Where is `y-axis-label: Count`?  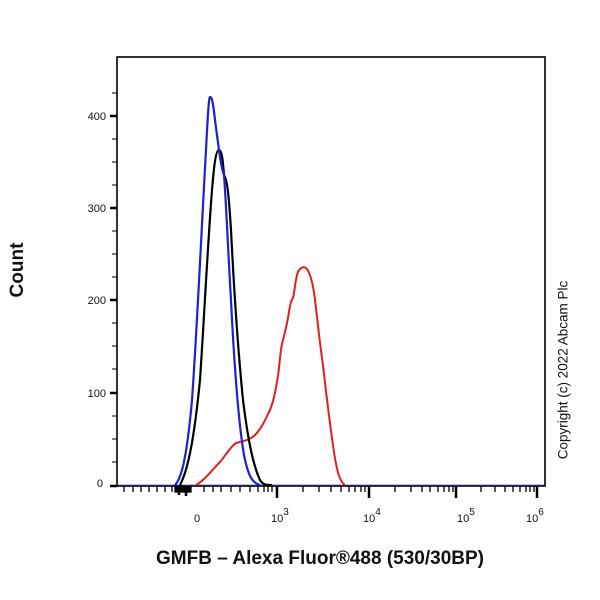 y-axis-label: Count is located at coordinates (17, 270).